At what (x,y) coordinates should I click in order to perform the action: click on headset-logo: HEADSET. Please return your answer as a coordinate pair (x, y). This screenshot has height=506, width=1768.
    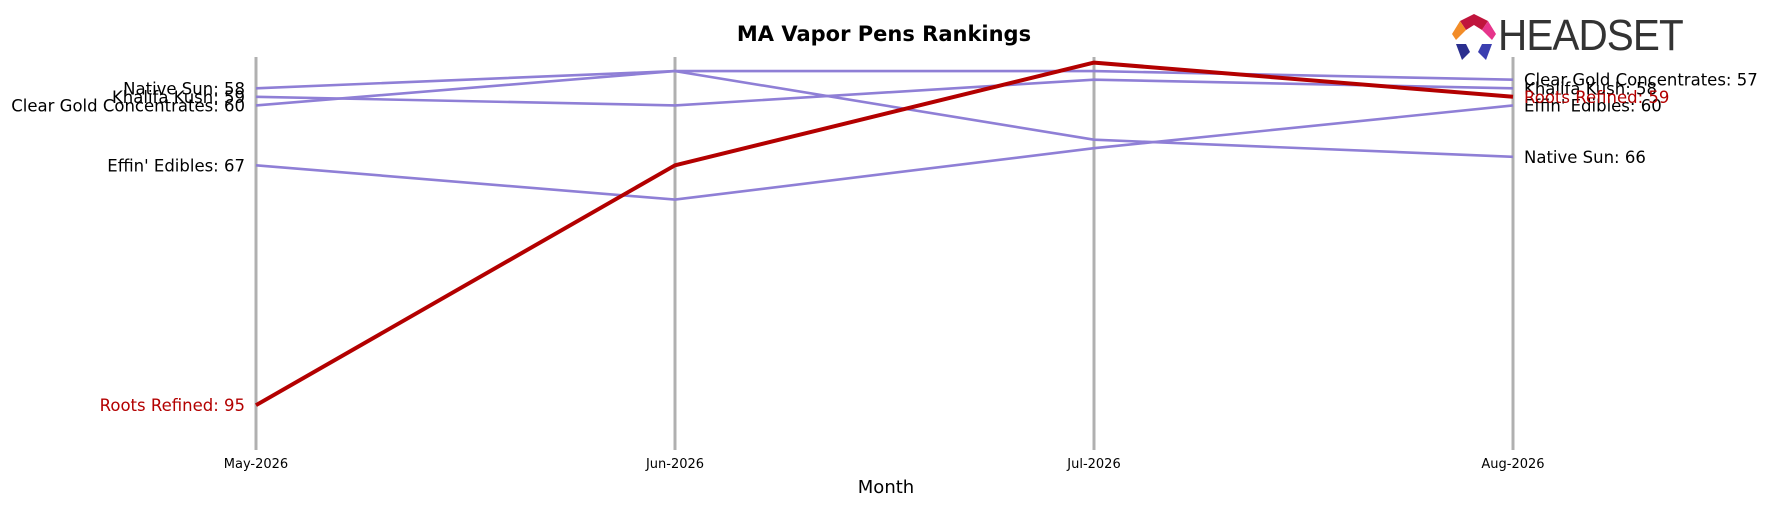
    Looking at the image, I should click on (1568, 36).